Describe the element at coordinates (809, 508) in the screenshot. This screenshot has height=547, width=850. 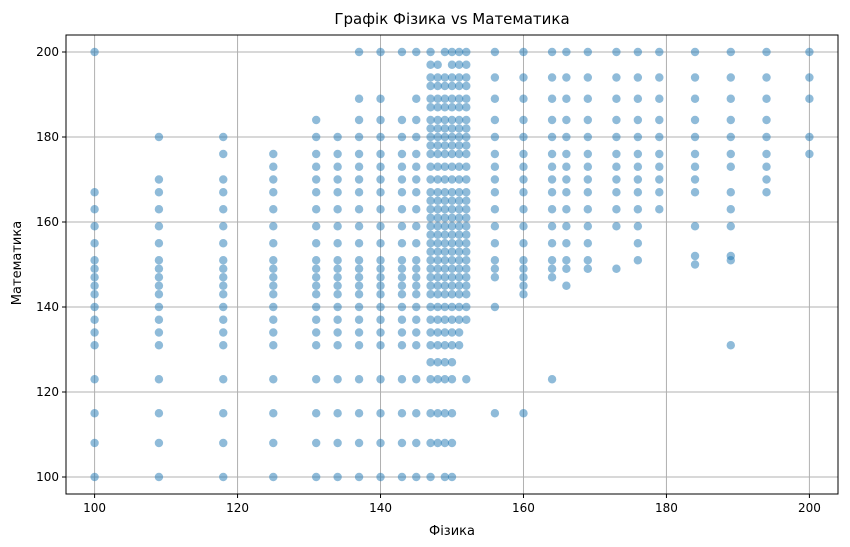
I see `x-tick-label: 200` at that location.